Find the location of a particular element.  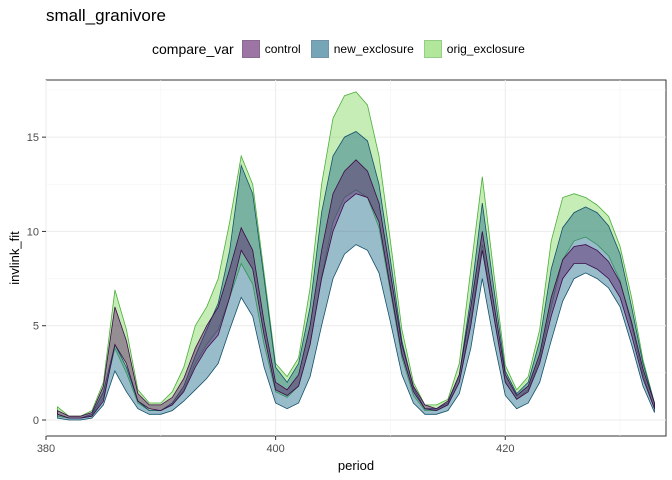

legend-key-control is located at coordinates (250, 49).